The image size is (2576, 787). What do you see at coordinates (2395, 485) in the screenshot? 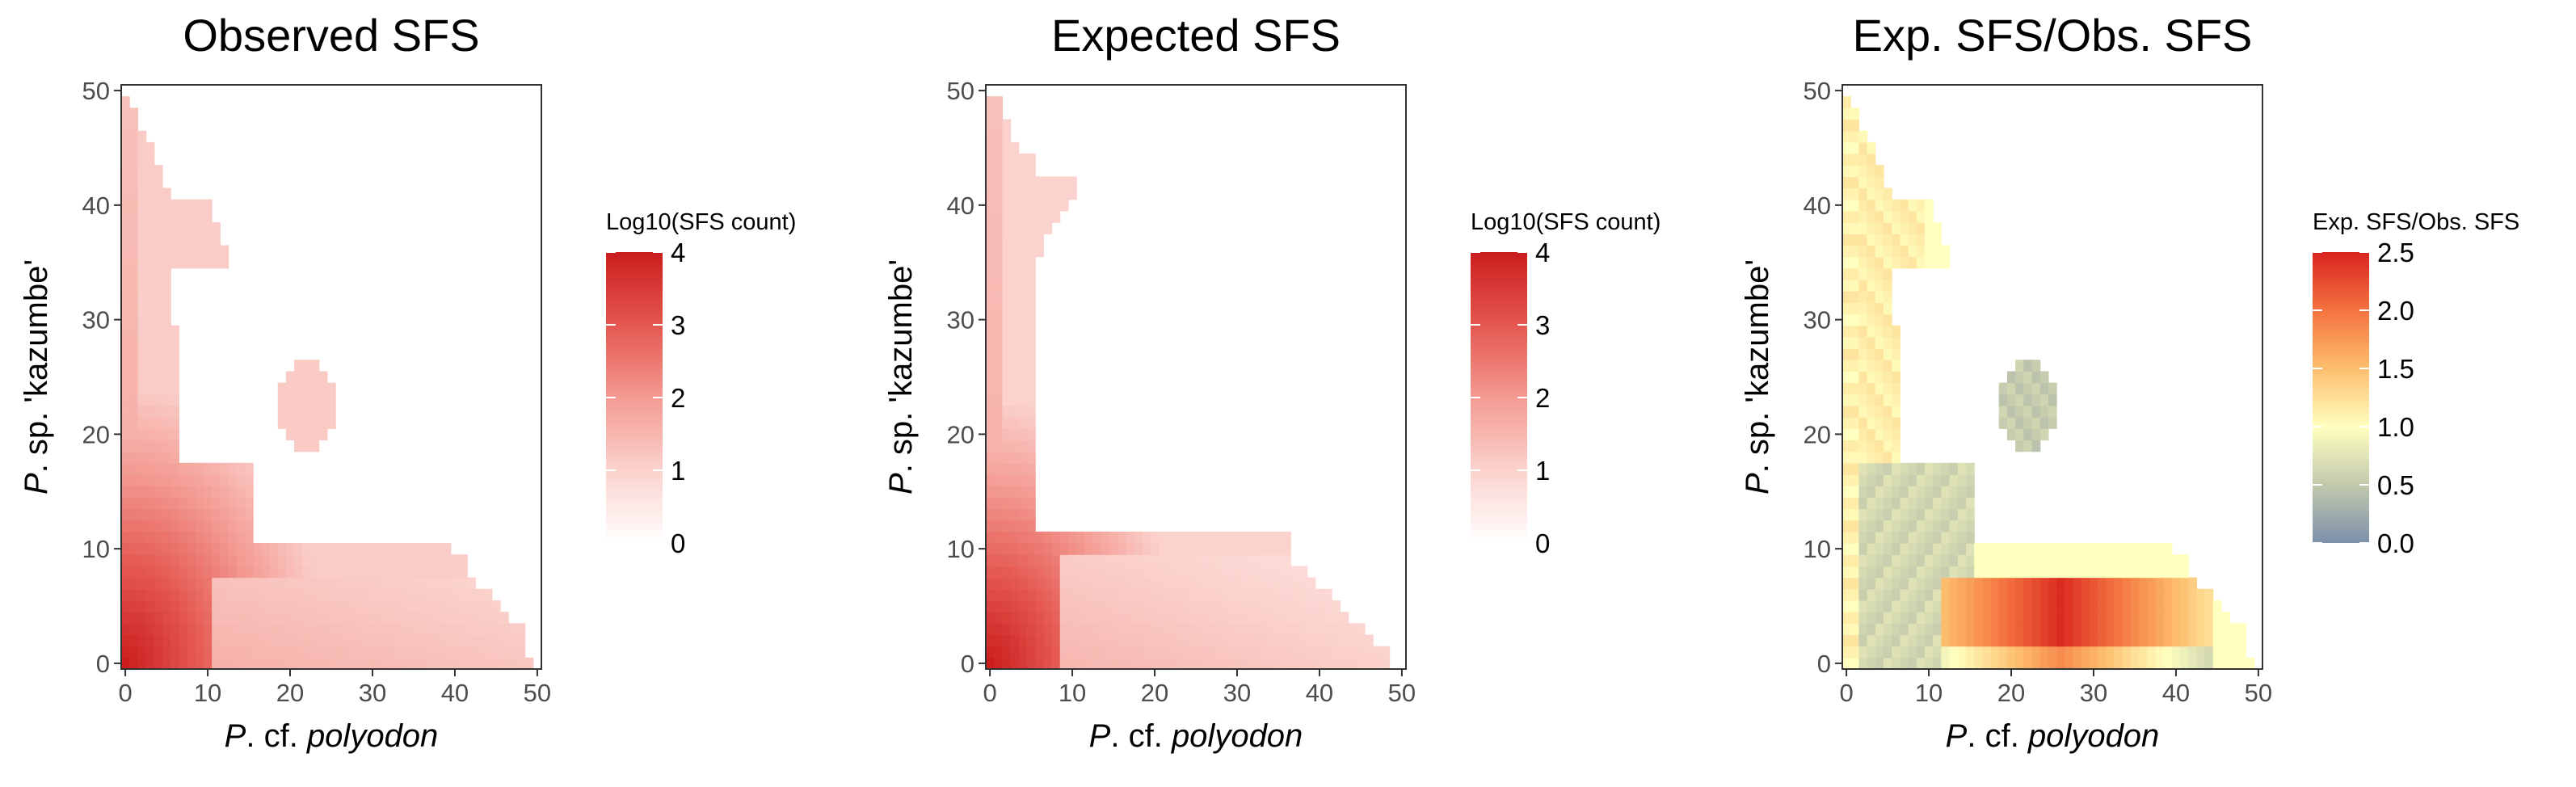
I see `legend-tick-label: 0.5` at bounding box center [2395, 485].